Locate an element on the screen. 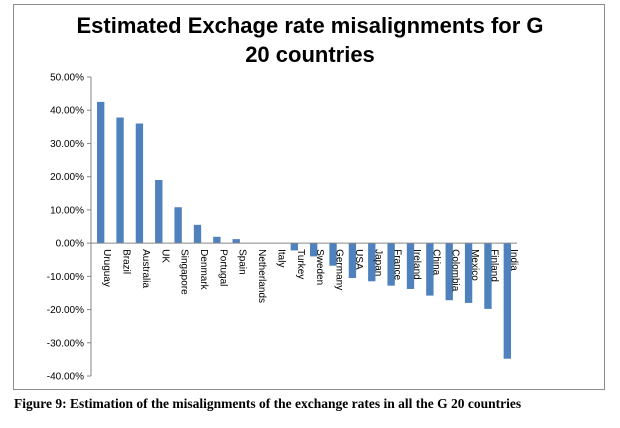 The width and height of the screenshot is (620, 428). bar-sweden is located at coordinates (314, 250).